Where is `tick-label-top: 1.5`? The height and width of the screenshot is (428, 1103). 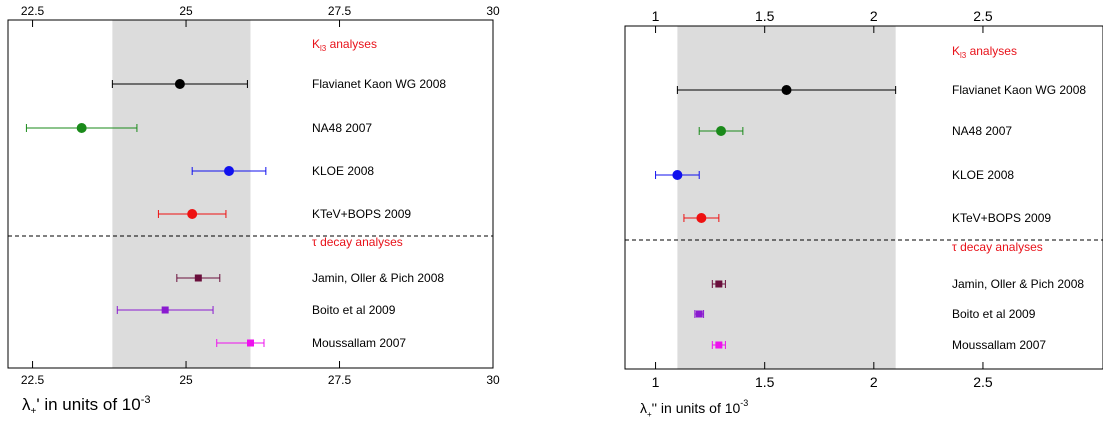
tick-label-top: 1.5 is located at coordinates (765, 16).